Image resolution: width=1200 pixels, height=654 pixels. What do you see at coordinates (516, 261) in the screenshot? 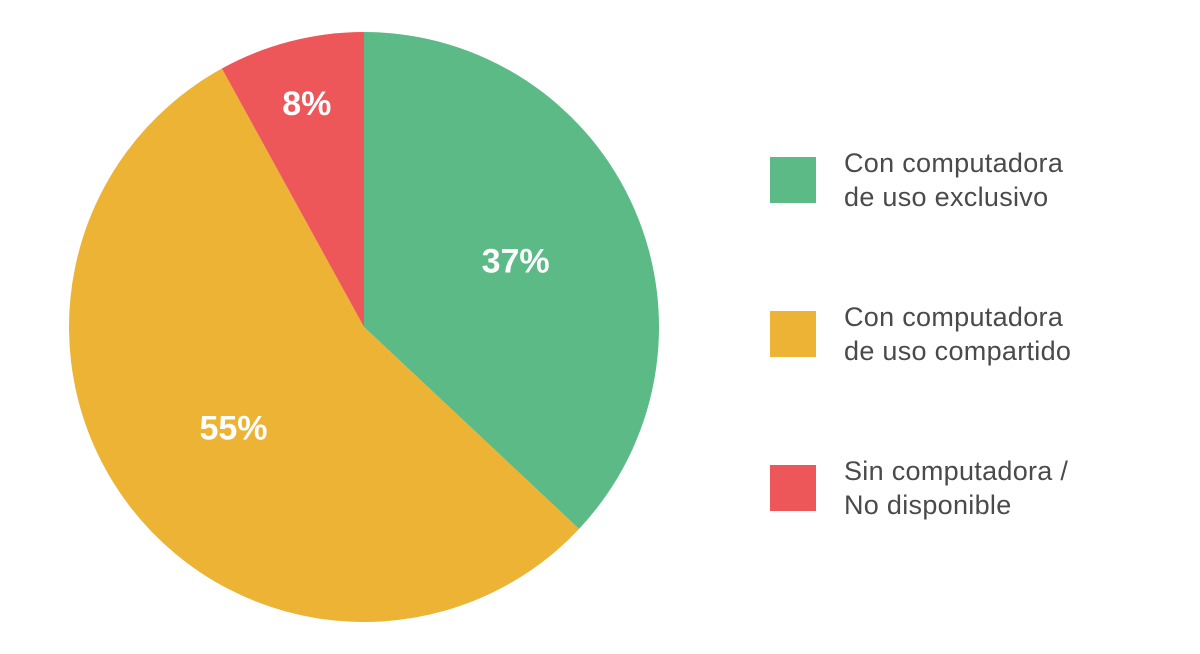
I see `pie-slice-label-exclusive: 37%` at bounding box center [516, 261].